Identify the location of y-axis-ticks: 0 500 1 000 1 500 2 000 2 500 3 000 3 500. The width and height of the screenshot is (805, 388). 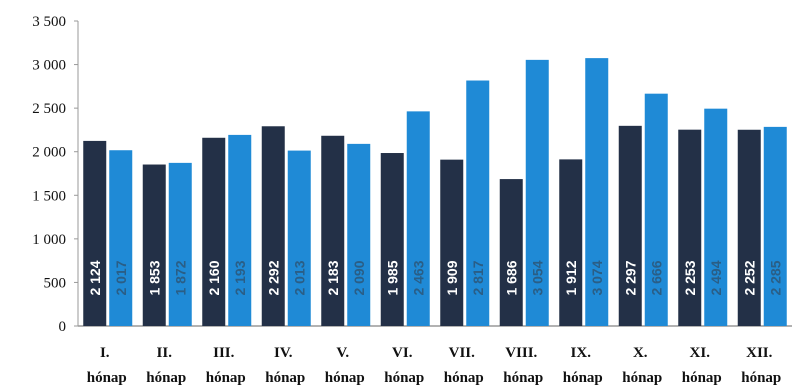
(55, 174).